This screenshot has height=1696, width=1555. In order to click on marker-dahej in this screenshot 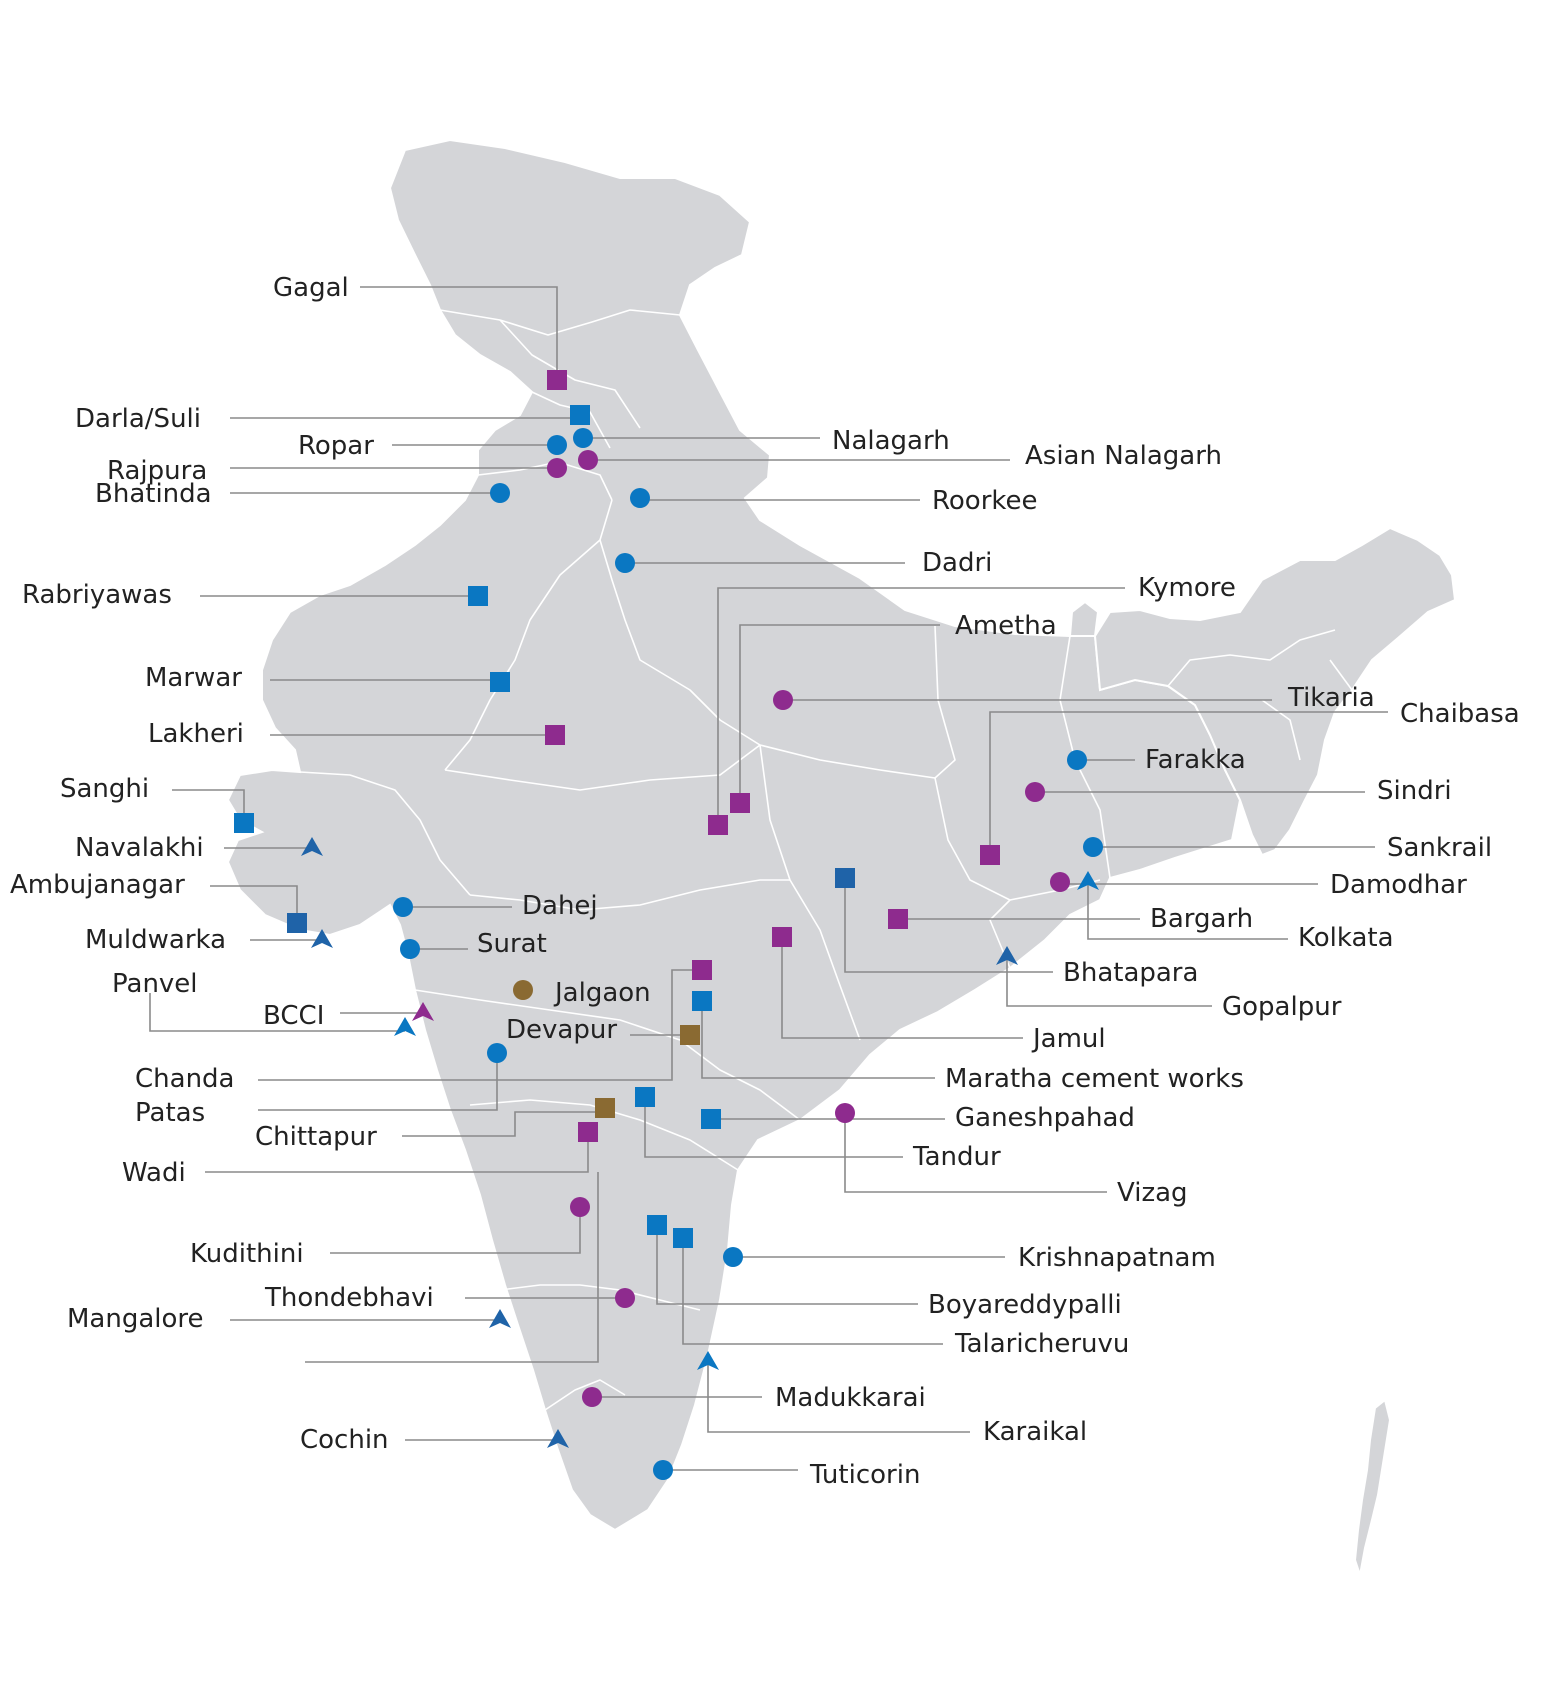, I will do `click(403, 907)`.